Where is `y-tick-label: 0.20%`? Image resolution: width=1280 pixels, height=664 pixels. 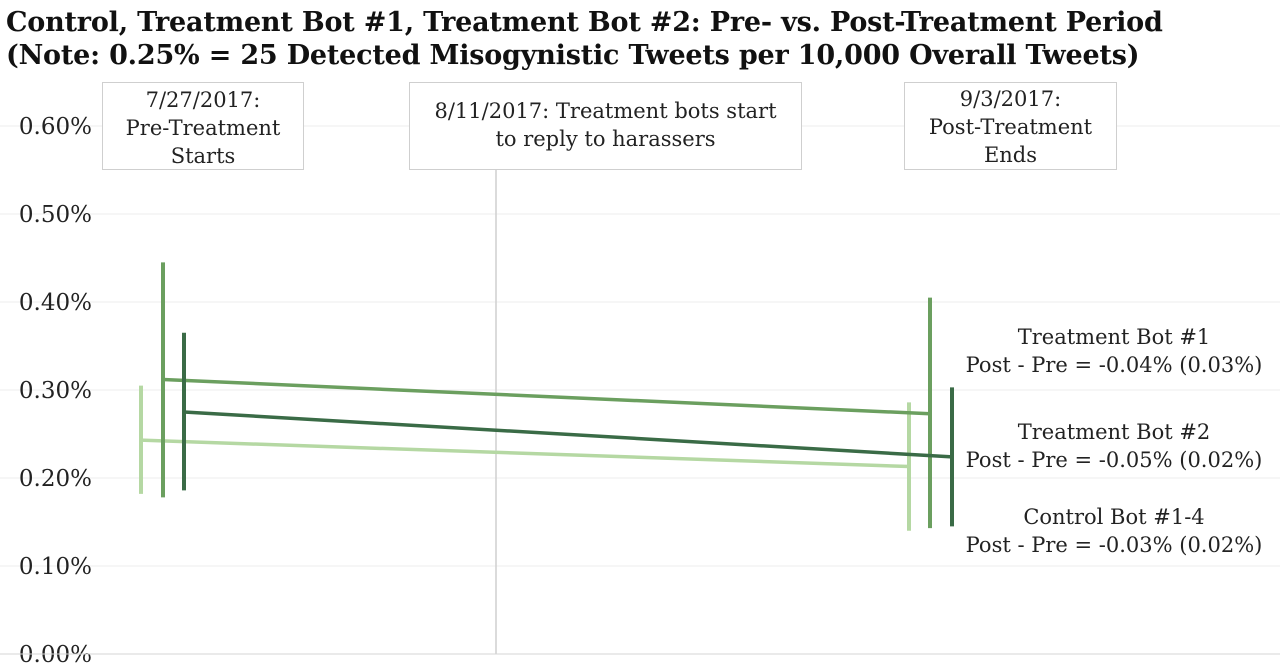
y-tick-label: 0.20% is located at coordinates (55, 479).